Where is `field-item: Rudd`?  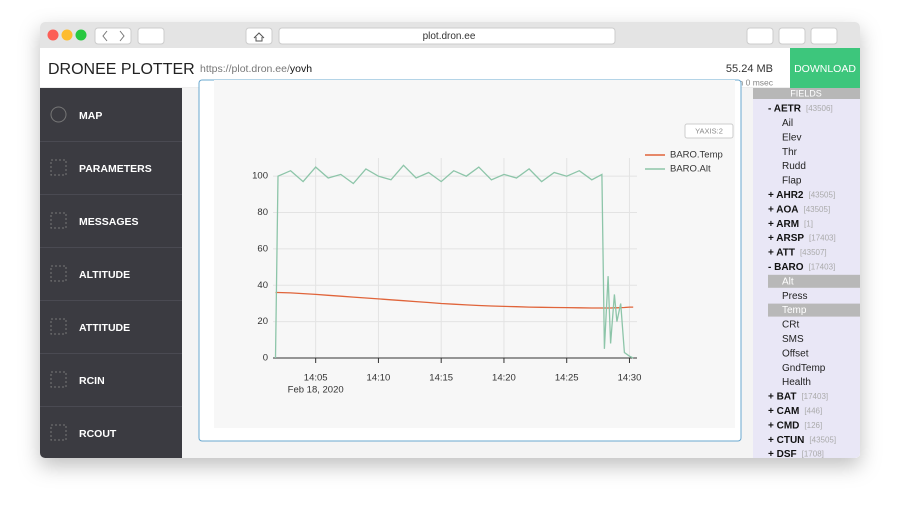 field-item: Rudd is located at coordinates (794, 166).